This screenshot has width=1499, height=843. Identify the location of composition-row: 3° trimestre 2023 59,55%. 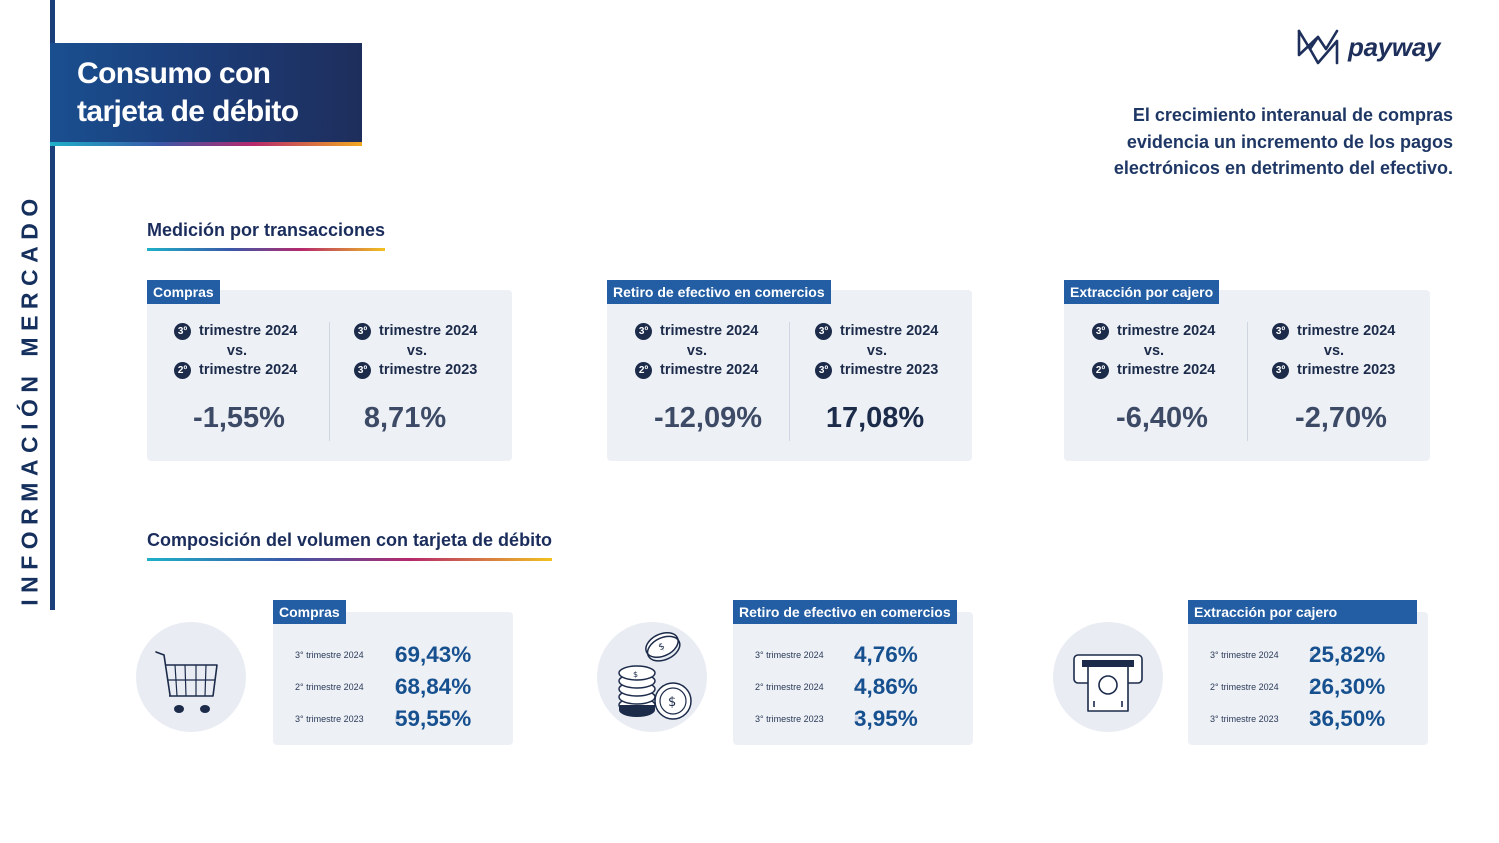
(405, 721).